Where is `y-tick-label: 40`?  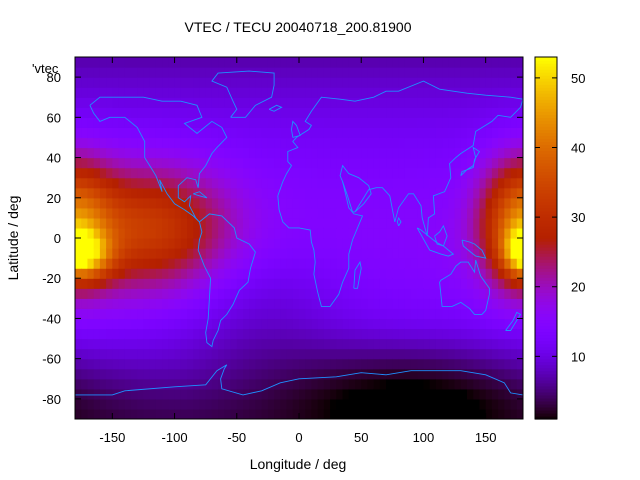
y-tick-label: 40 is located at coordinates (54, 158).